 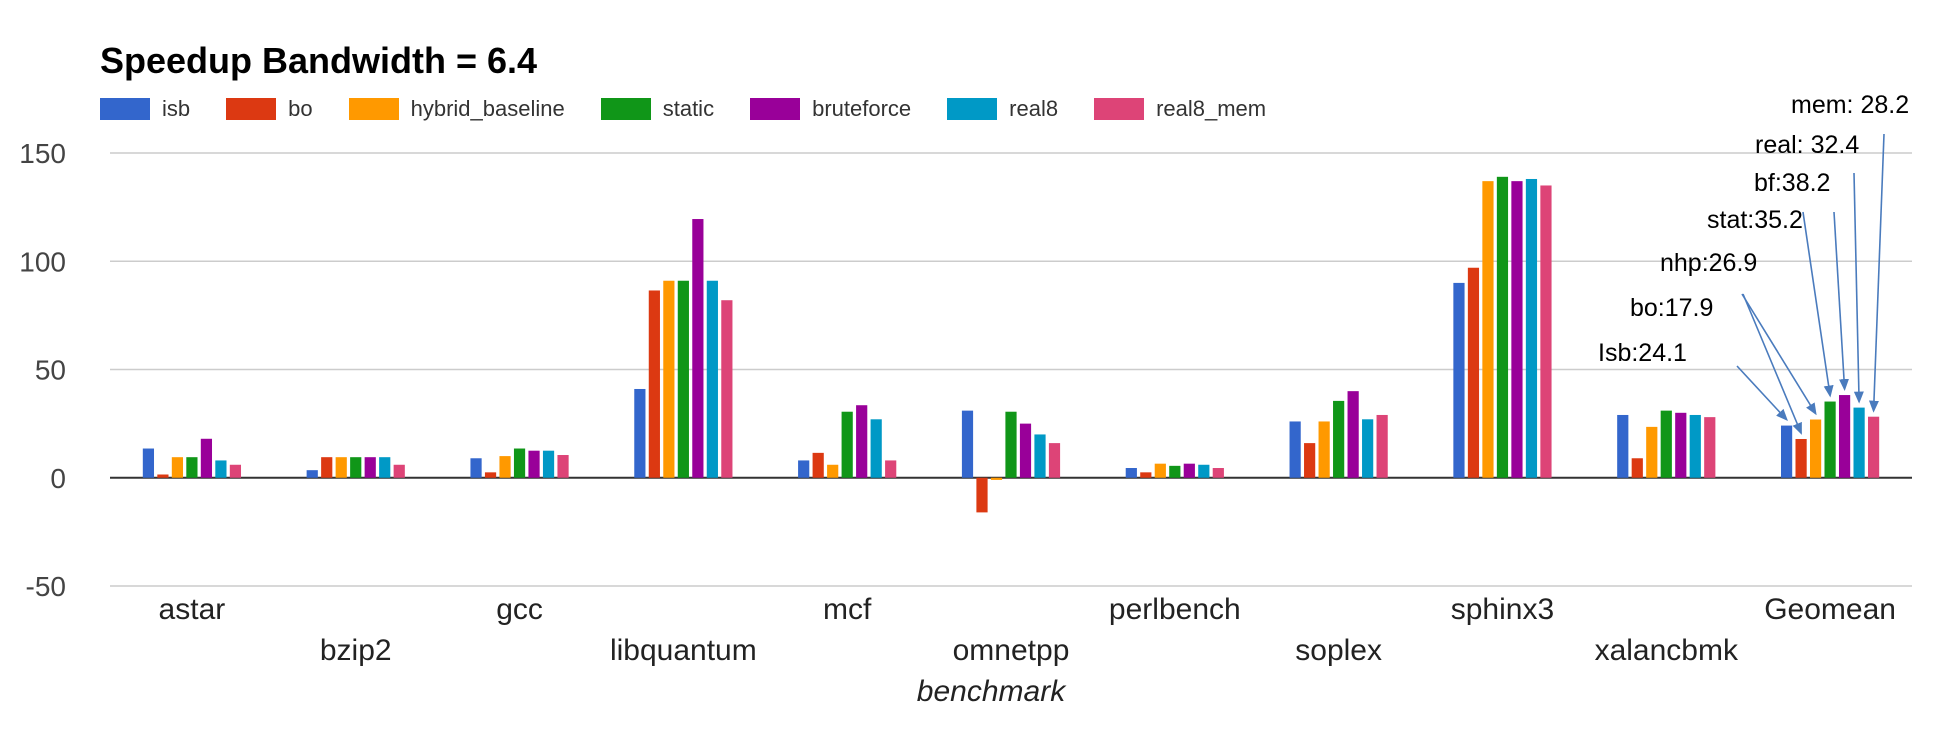 What do you see at coordinates (1807, 145) in the screenshot?
I see `annotation-label: real: 32.4` at bounding box center [1807, 145].